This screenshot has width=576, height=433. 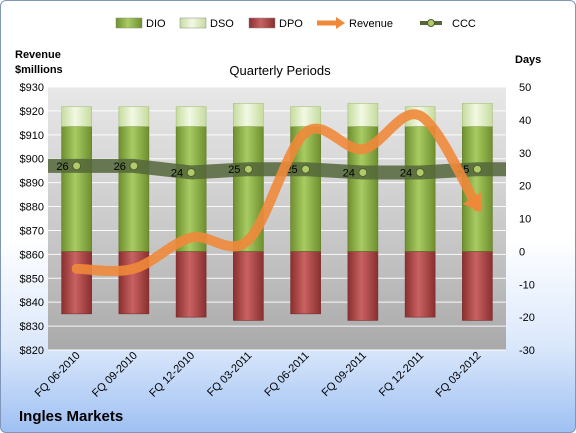 I want to click on right-tick-label: 20, so click(x=525, y=187).